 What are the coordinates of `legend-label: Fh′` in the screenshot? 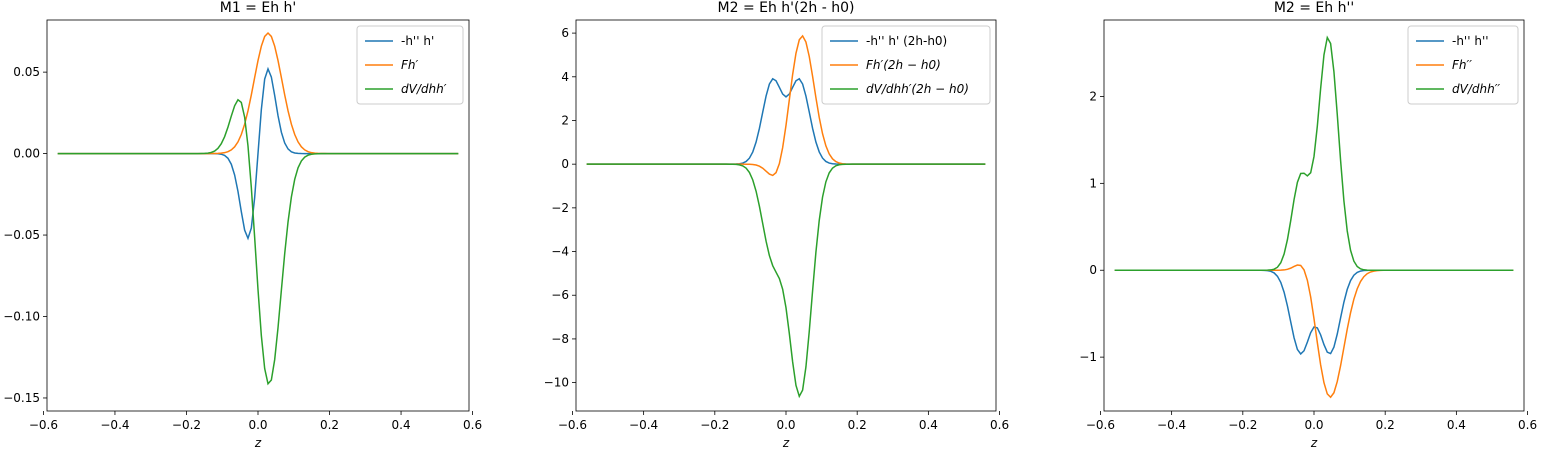 It's located at (410, 65).